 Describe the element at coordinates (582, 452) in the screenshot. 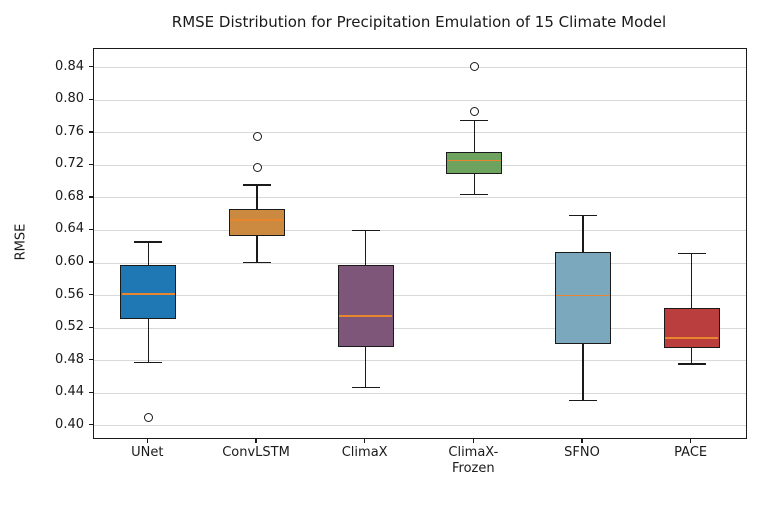

I see `x-tick-label: SFNO` at that location.